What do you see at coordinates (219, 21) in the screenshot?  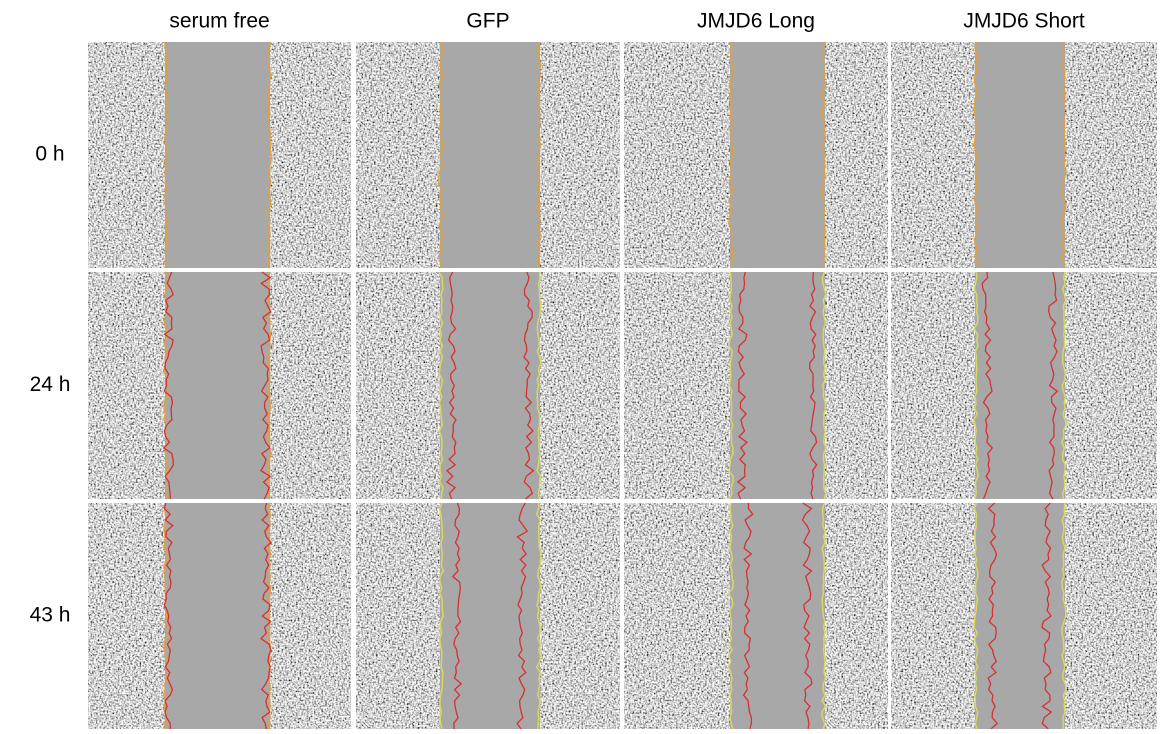 I see `column-header: serum free` at bounding box center [219, 21].